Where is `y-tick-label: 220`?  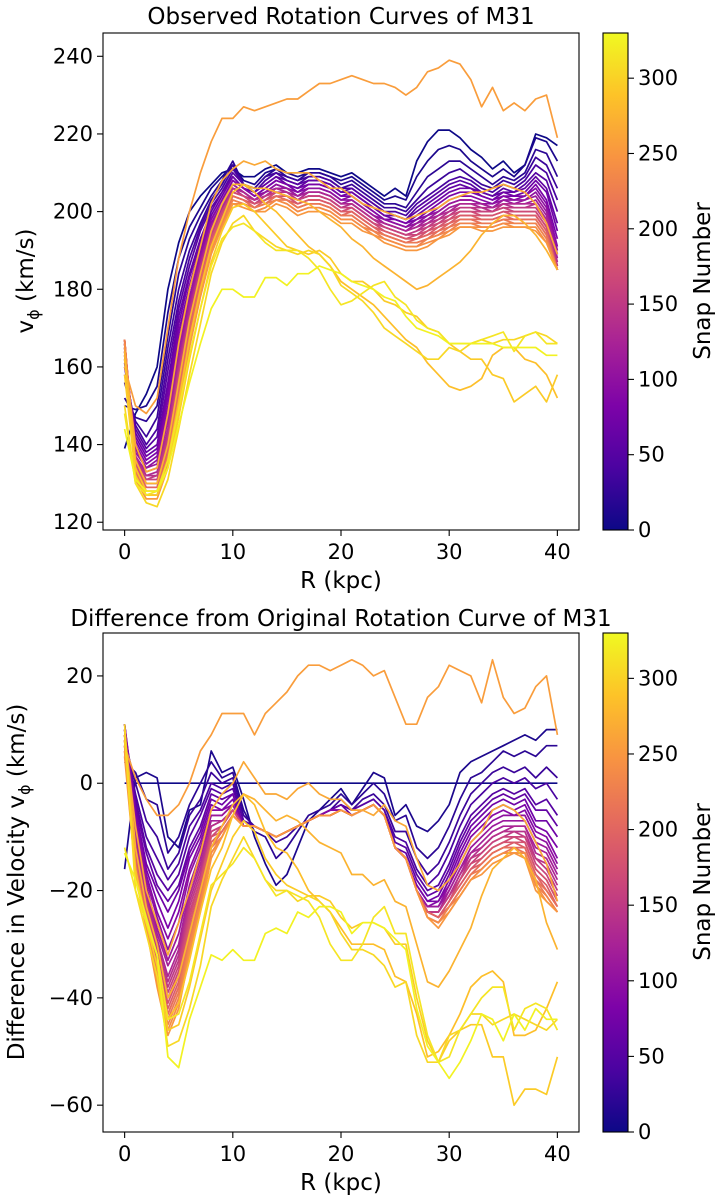
y-tick-label: 220 is located at coordinates (73, 134).